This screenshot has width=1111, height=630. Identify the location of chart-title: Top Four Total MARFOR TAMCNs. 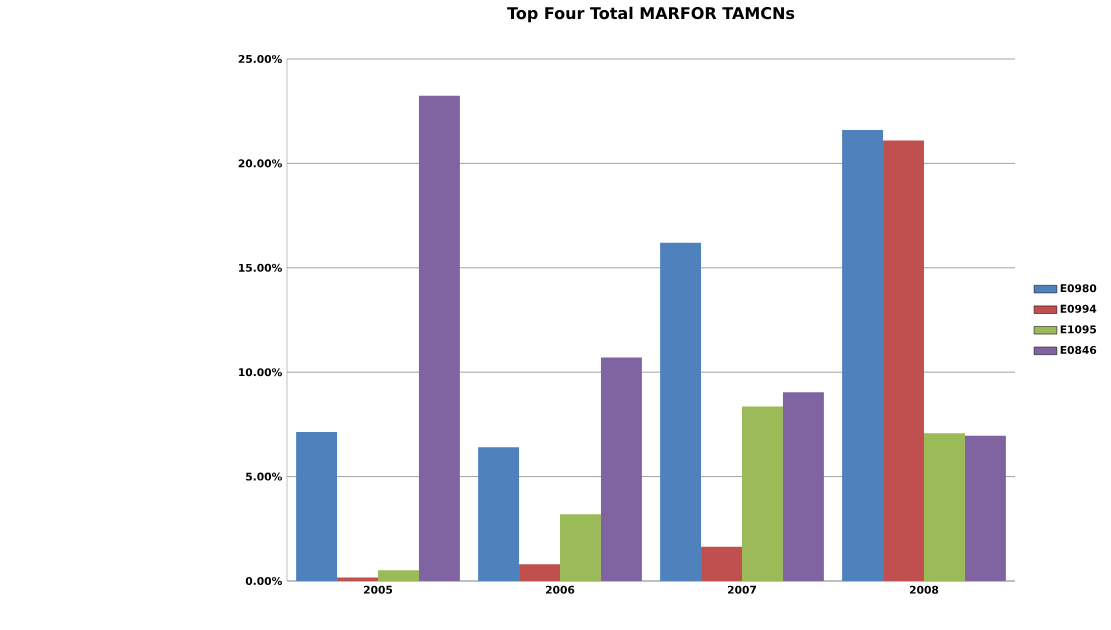
(651, 14).